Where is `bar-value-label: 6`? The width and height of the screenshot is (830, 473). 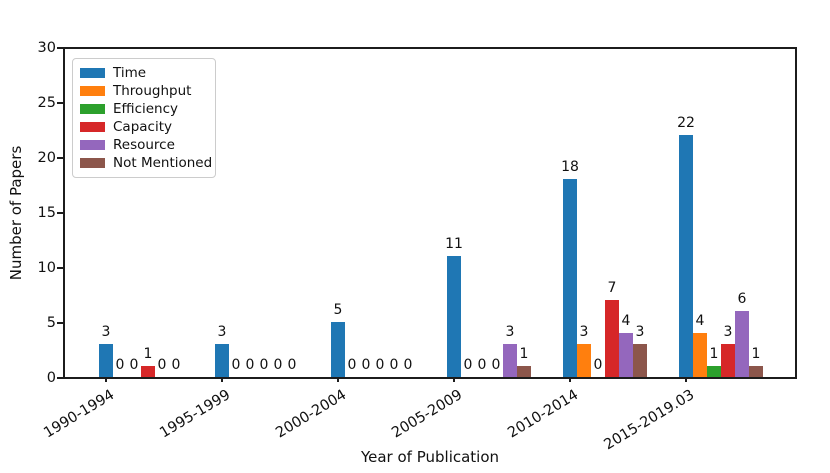
bar-value-label: 6 is located at coordinates (742, 299).